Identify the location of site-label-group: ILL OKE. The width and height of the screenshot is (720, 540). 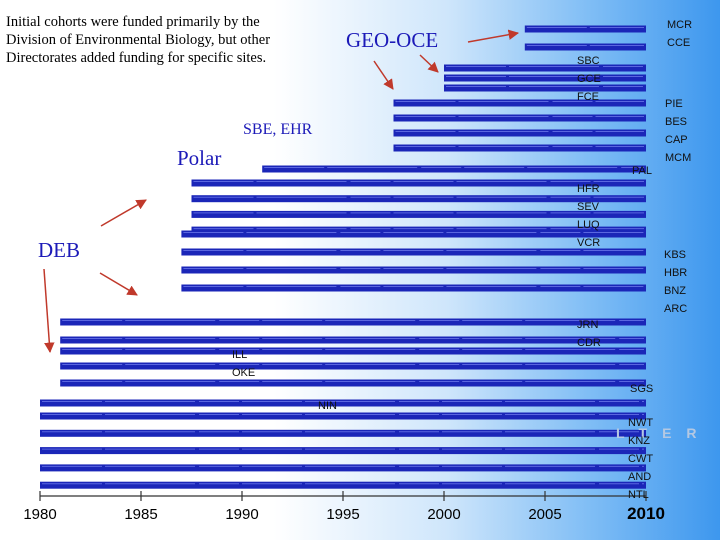
(243, 364).